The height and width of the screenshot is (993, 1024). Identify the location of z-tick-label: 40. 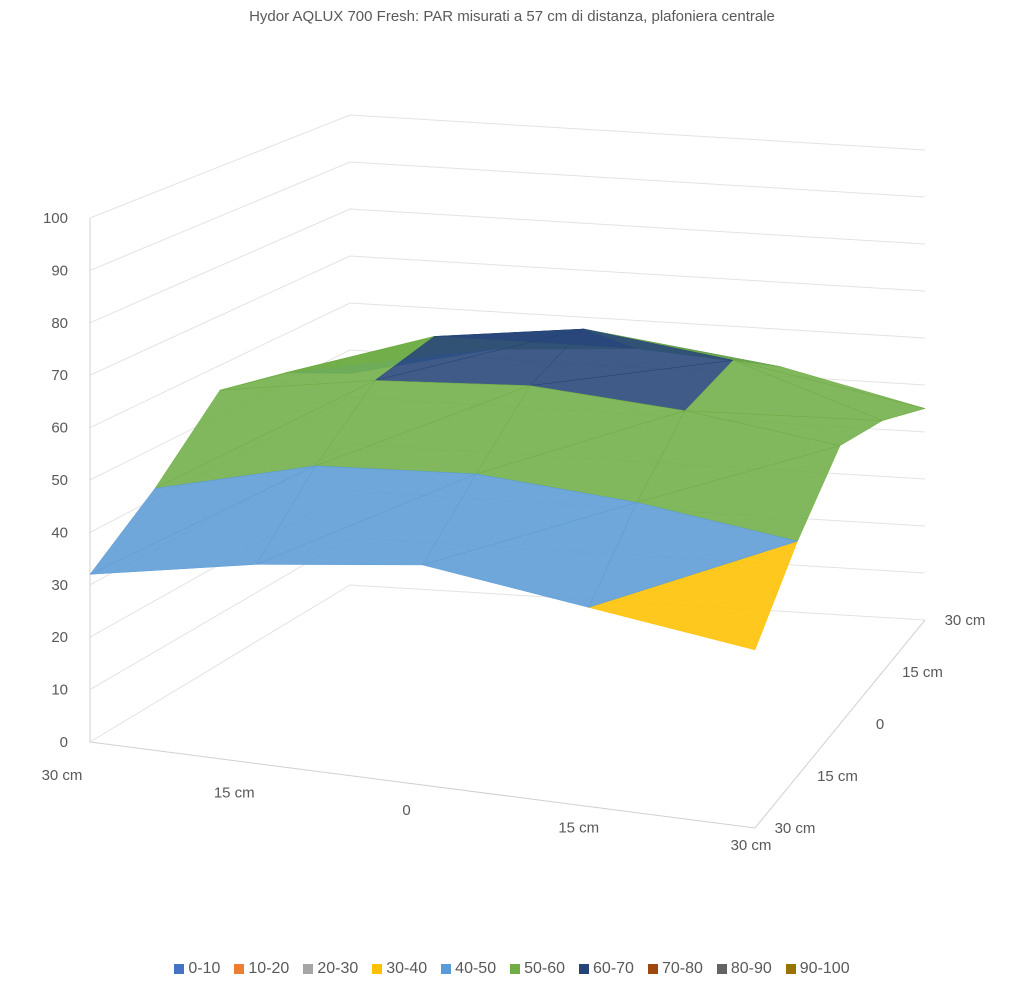
(59, 532).